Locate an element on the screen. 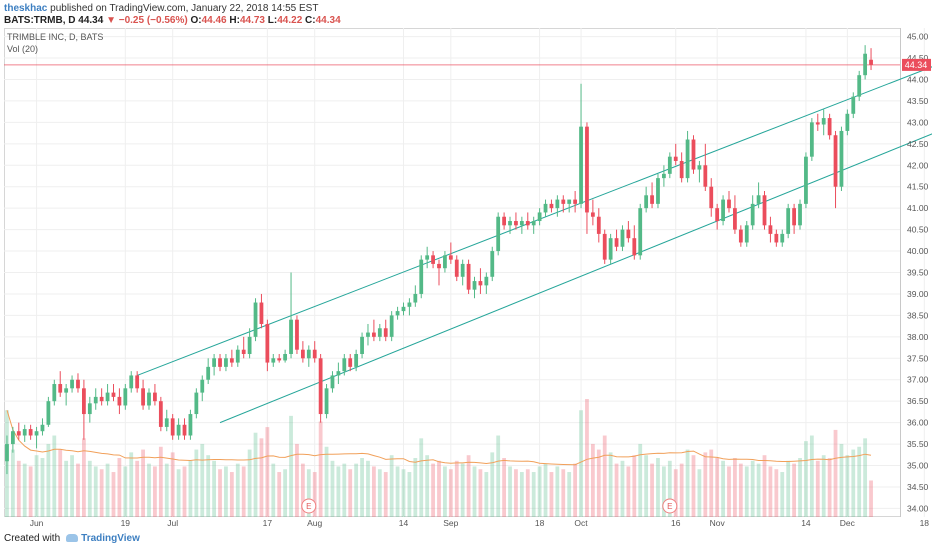 The image size is (932, 550). chart-legend: TRIMBLE INC, D, BATS Vol (20) is located at coordinates (55, 43).